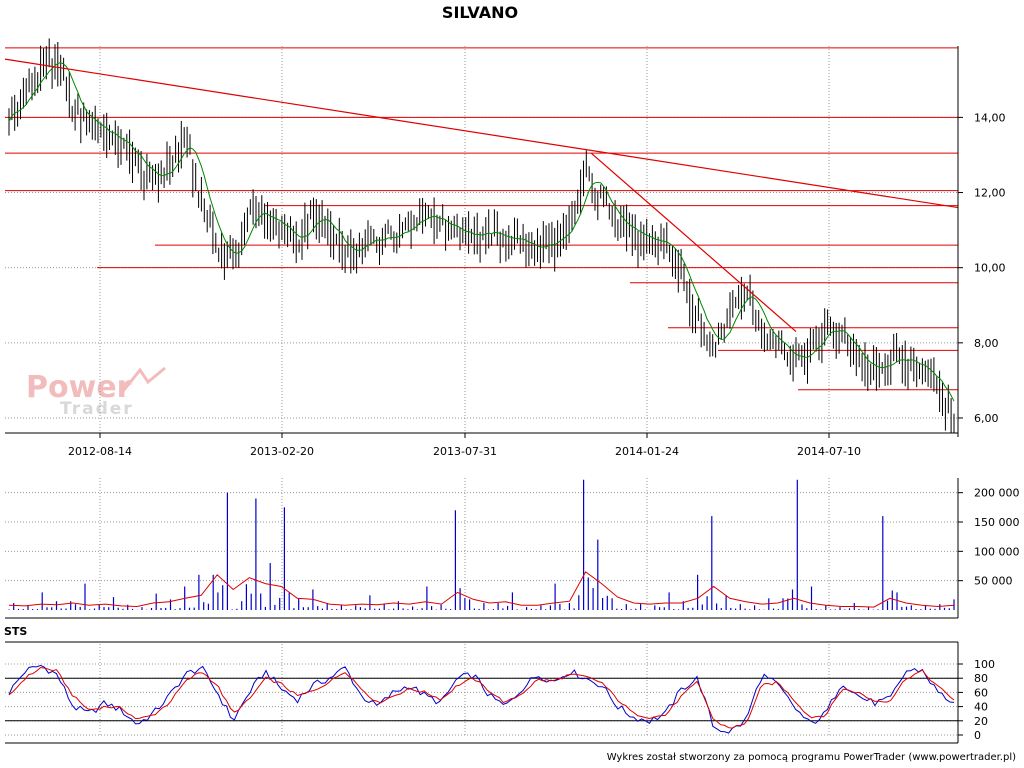  What do you see at coordinates (480, 12) in the screenshot?
I see `chart-title: SILVANO` at bounding box center [480, 12].